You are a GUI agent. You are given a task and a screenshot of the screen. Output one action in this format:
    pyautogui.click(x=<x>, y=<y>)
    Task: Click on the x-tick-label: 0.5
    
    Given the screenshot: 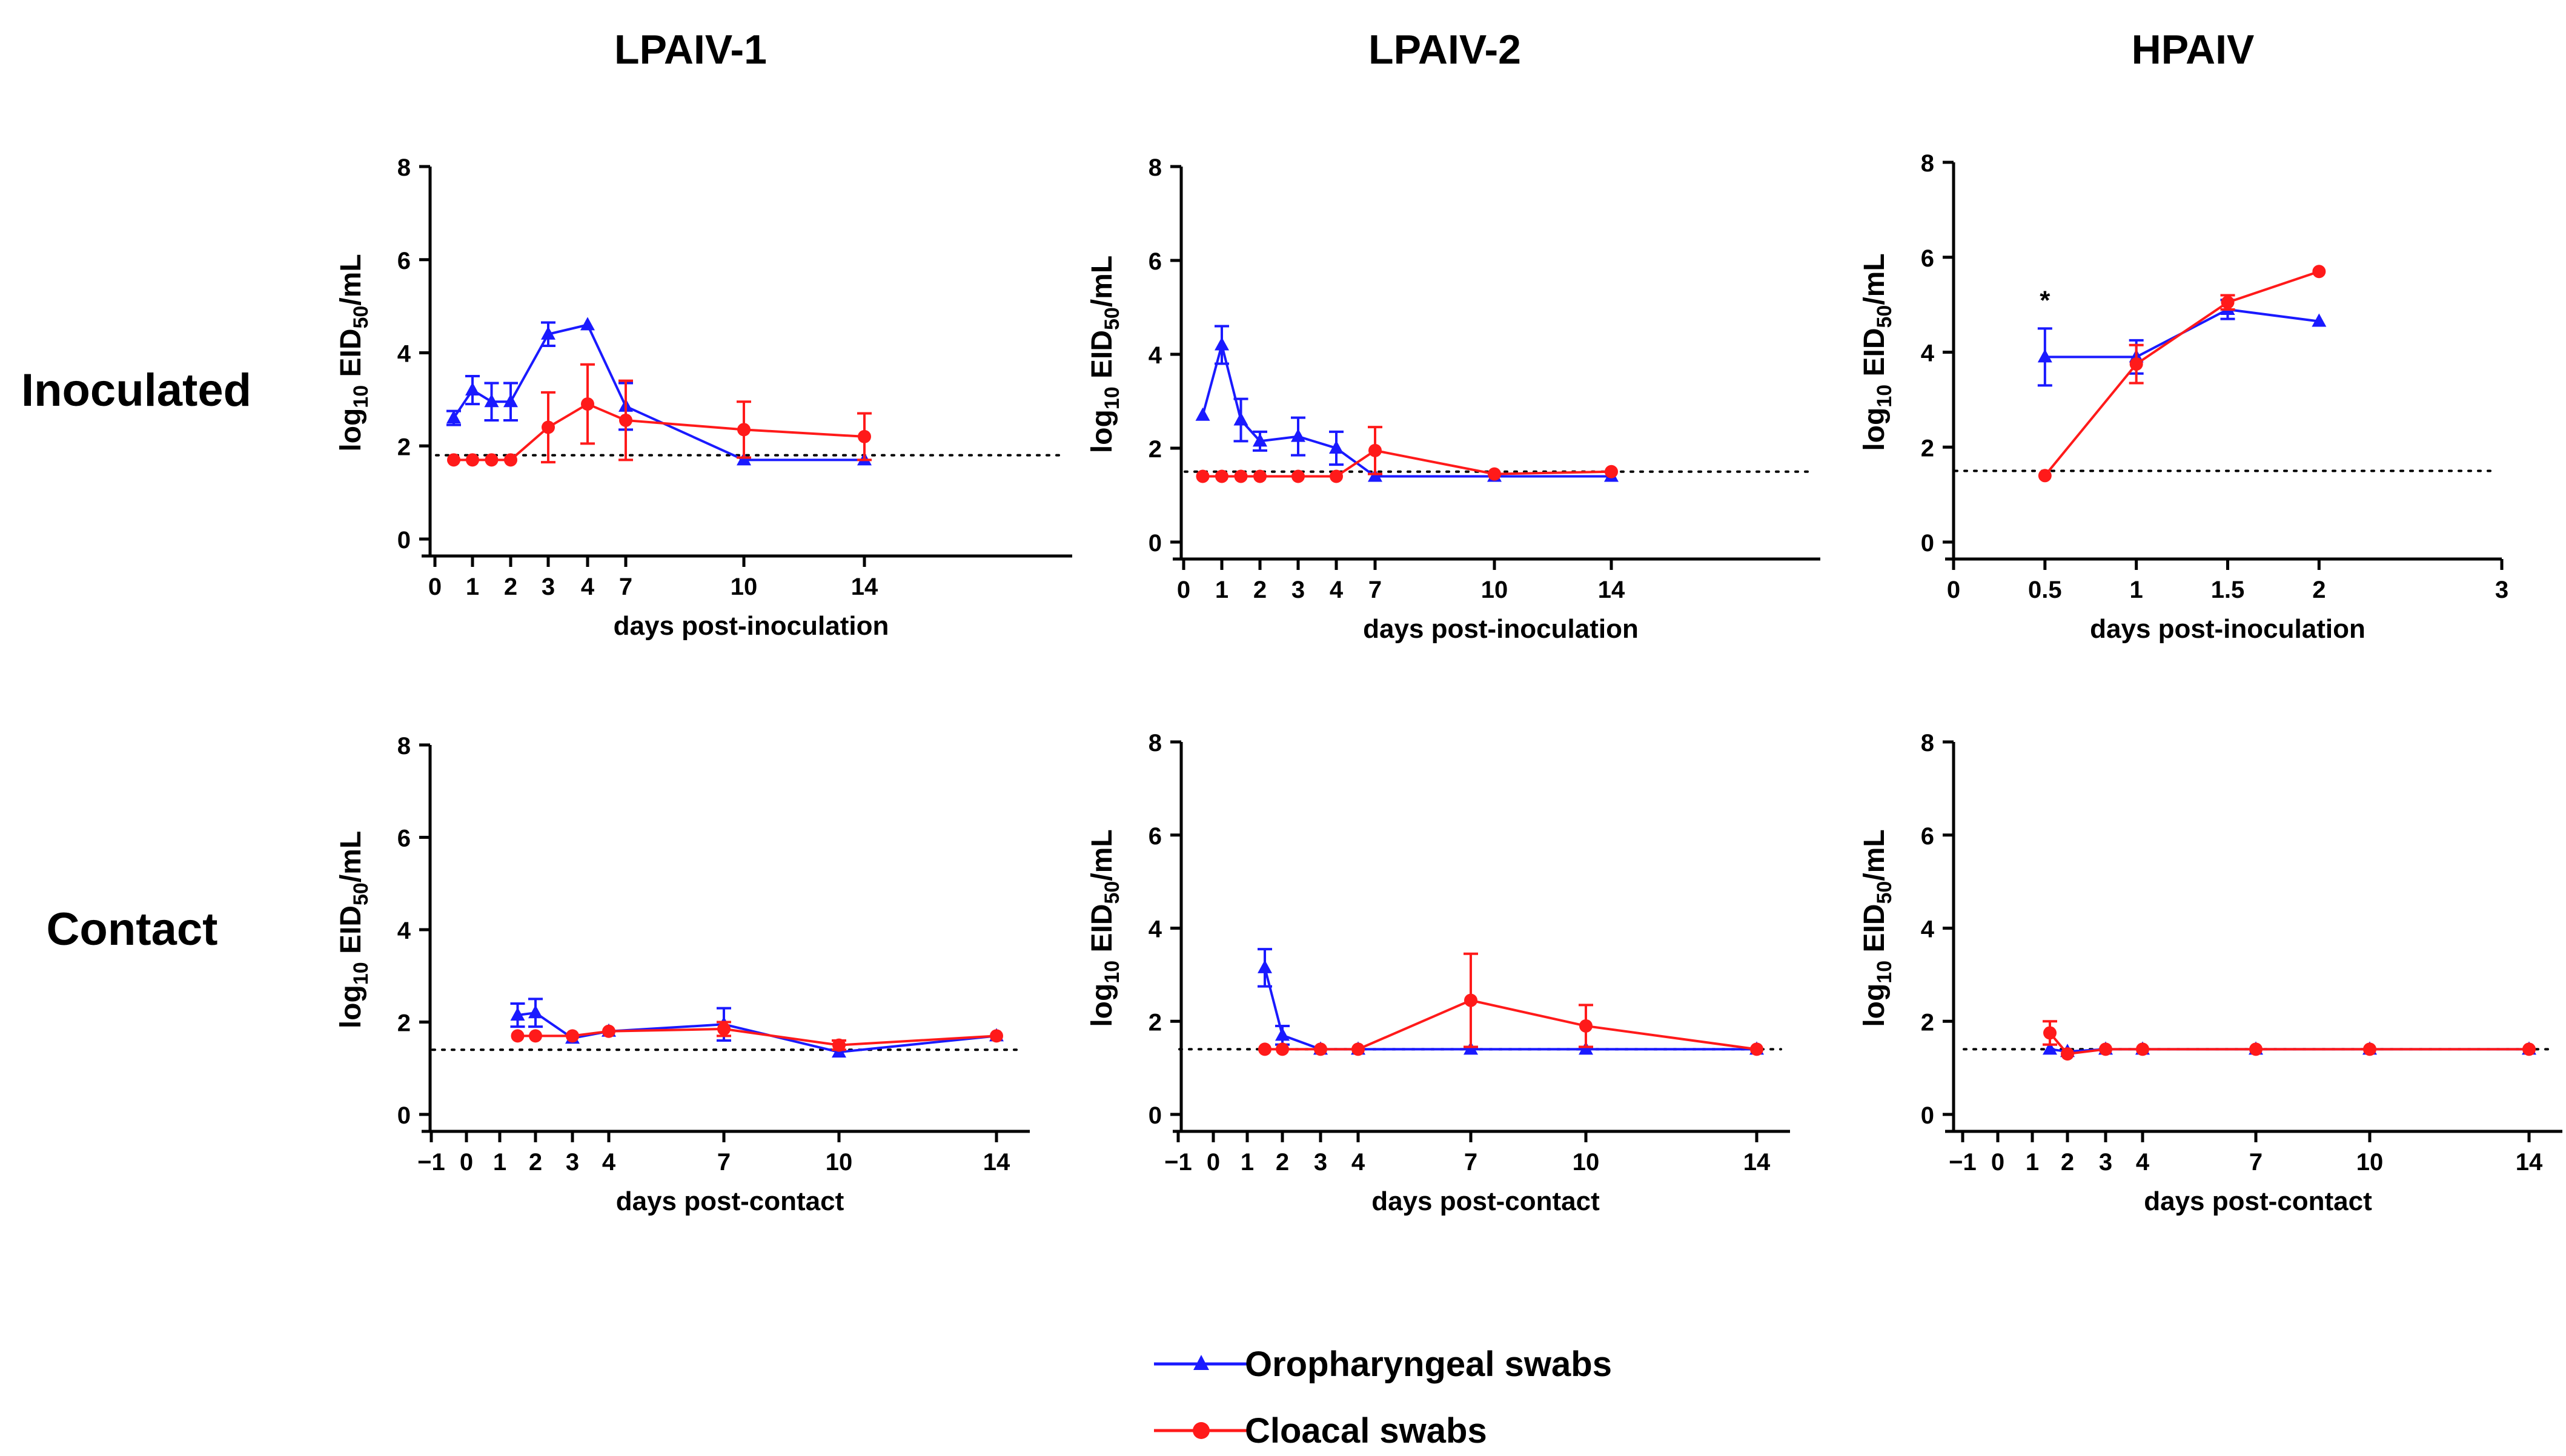 What is the action you would take?
    pyautogui.click(x=2045, y=590)
    